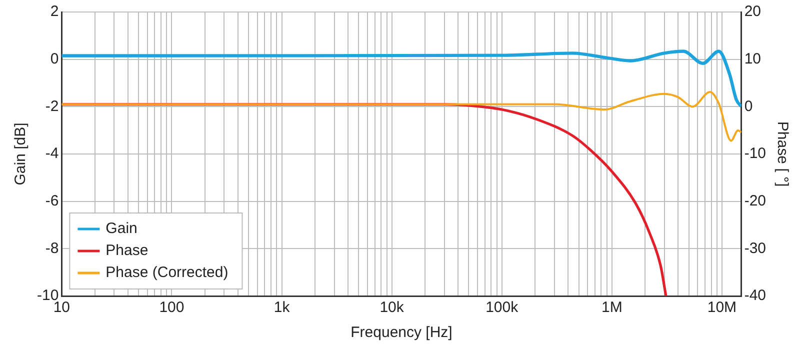  Describe the element at coordinates (748, 106) in the screenshot. I see `y2-tick-label: 0` at that location.